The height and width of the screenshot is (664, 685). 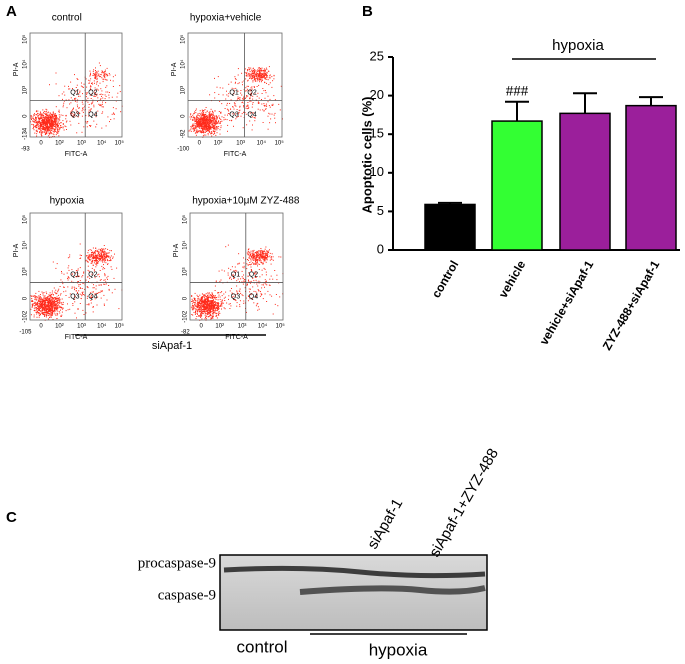 I want to click on lane-label: siApaf-1+ZYZ-488, so click(x=464, y=503).